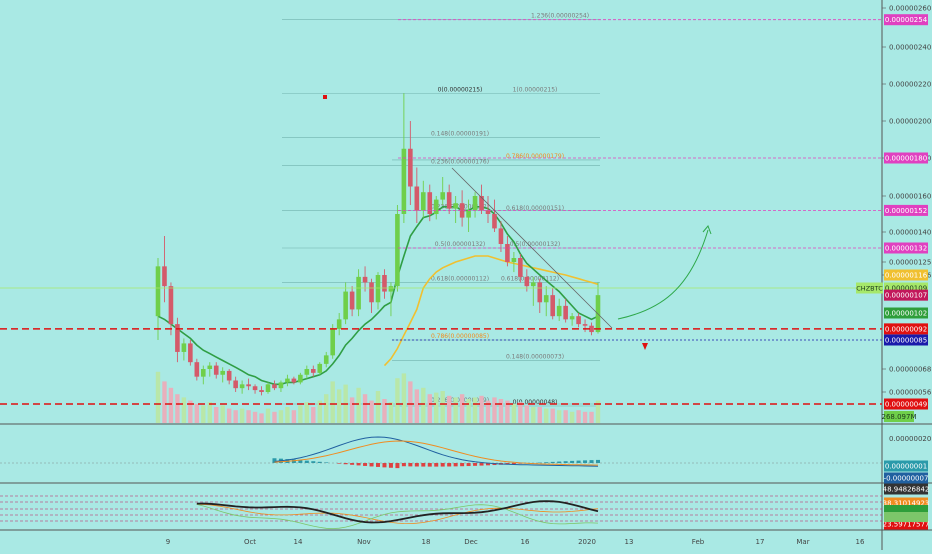 The image size is (932, 554). I want to click on fib-label: 0.5(0.00000132), so click(460, 244).